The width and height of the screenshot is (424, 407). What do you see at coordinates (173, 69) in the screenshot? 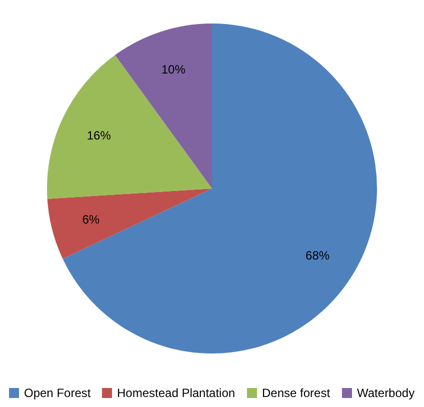
I see `data-label: 10%` at bounding box center [173, 69].